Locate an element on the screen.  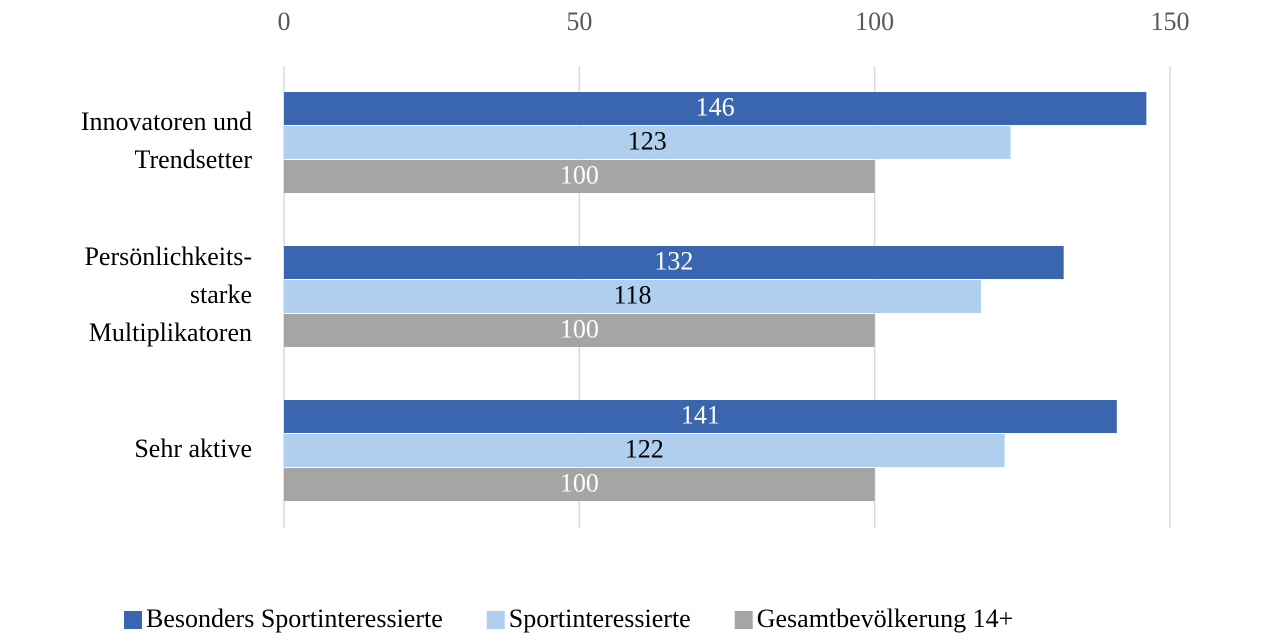
x-tick-label: 100 is located at coordinates (874, 21).